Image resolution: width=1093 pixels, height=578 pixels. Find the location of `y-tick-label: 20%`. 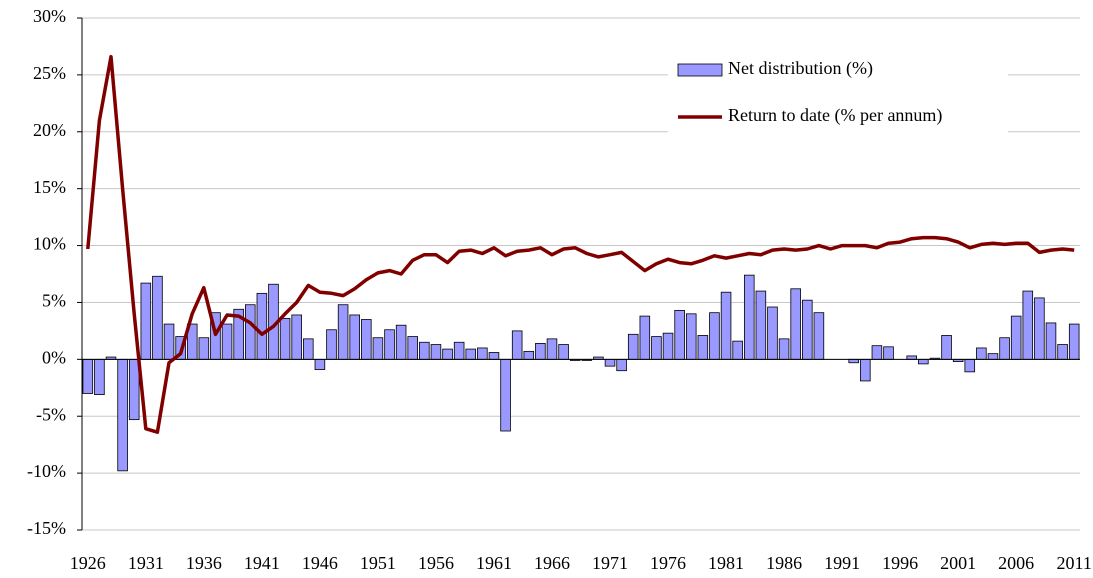

y-tick-label: 20% is located at coordinates (49, 130).